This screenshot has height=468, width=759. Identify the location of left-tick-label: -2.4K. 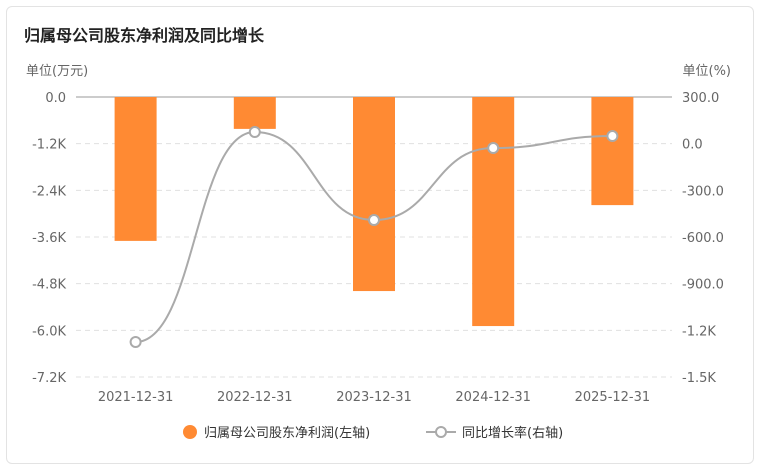
(49, 191).